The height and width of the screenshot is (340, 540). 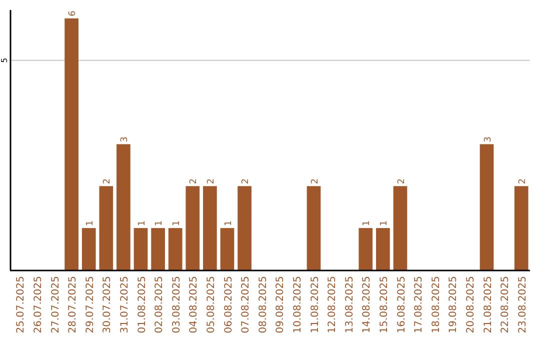 I want to click on x-tick-label: 06.08.2025, so click(x=228, y=305).